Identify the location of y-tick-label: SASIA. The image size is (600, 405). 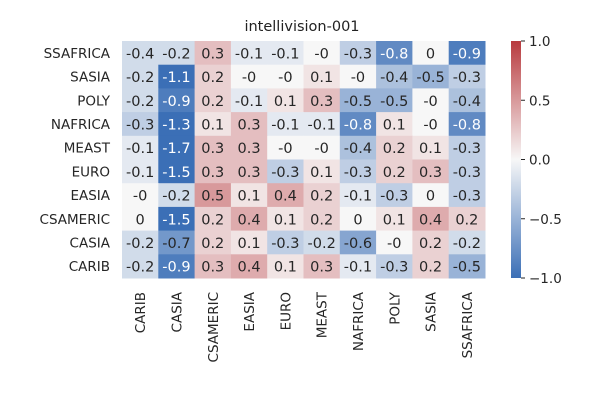
(90, 78).